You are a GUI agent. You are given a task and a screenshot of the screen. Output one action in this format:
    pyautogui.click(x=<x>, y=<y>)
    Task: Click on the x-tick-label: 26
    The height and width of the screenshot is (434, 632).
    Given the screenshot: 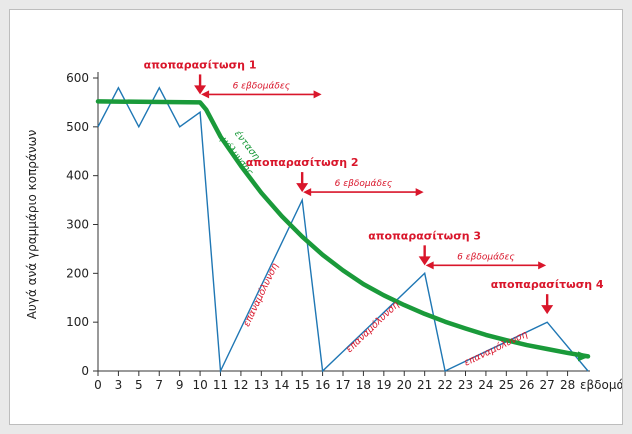 What is the action you would take?
    pyautogui.click(x=526, y=385)
    